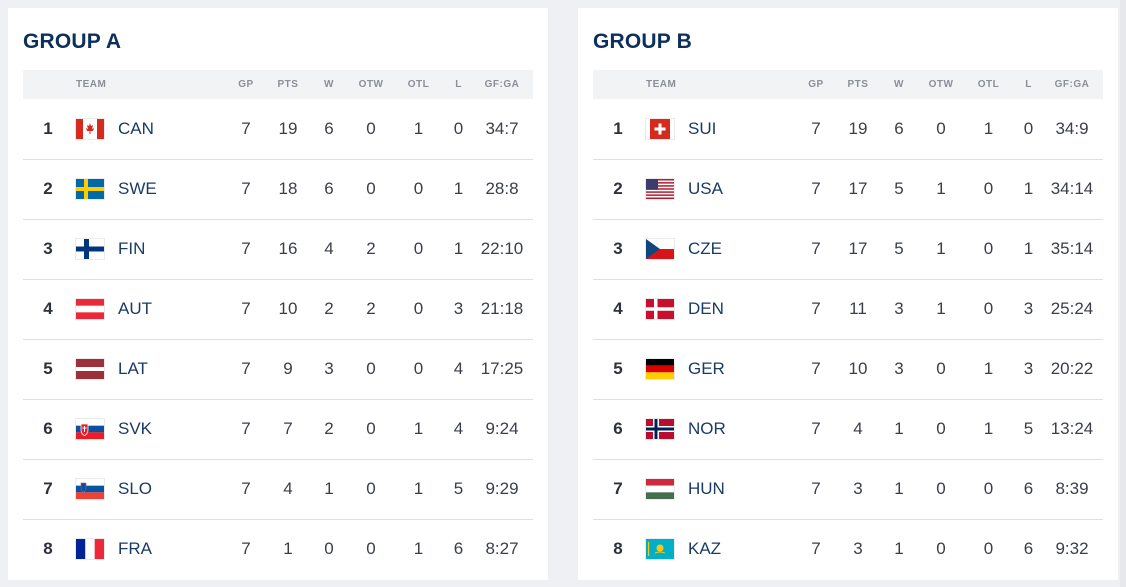  What do you see at coordinates (660, 128) in the screenshot?
I see `switzerland-flag-icon` at bounding box center [660, 128].